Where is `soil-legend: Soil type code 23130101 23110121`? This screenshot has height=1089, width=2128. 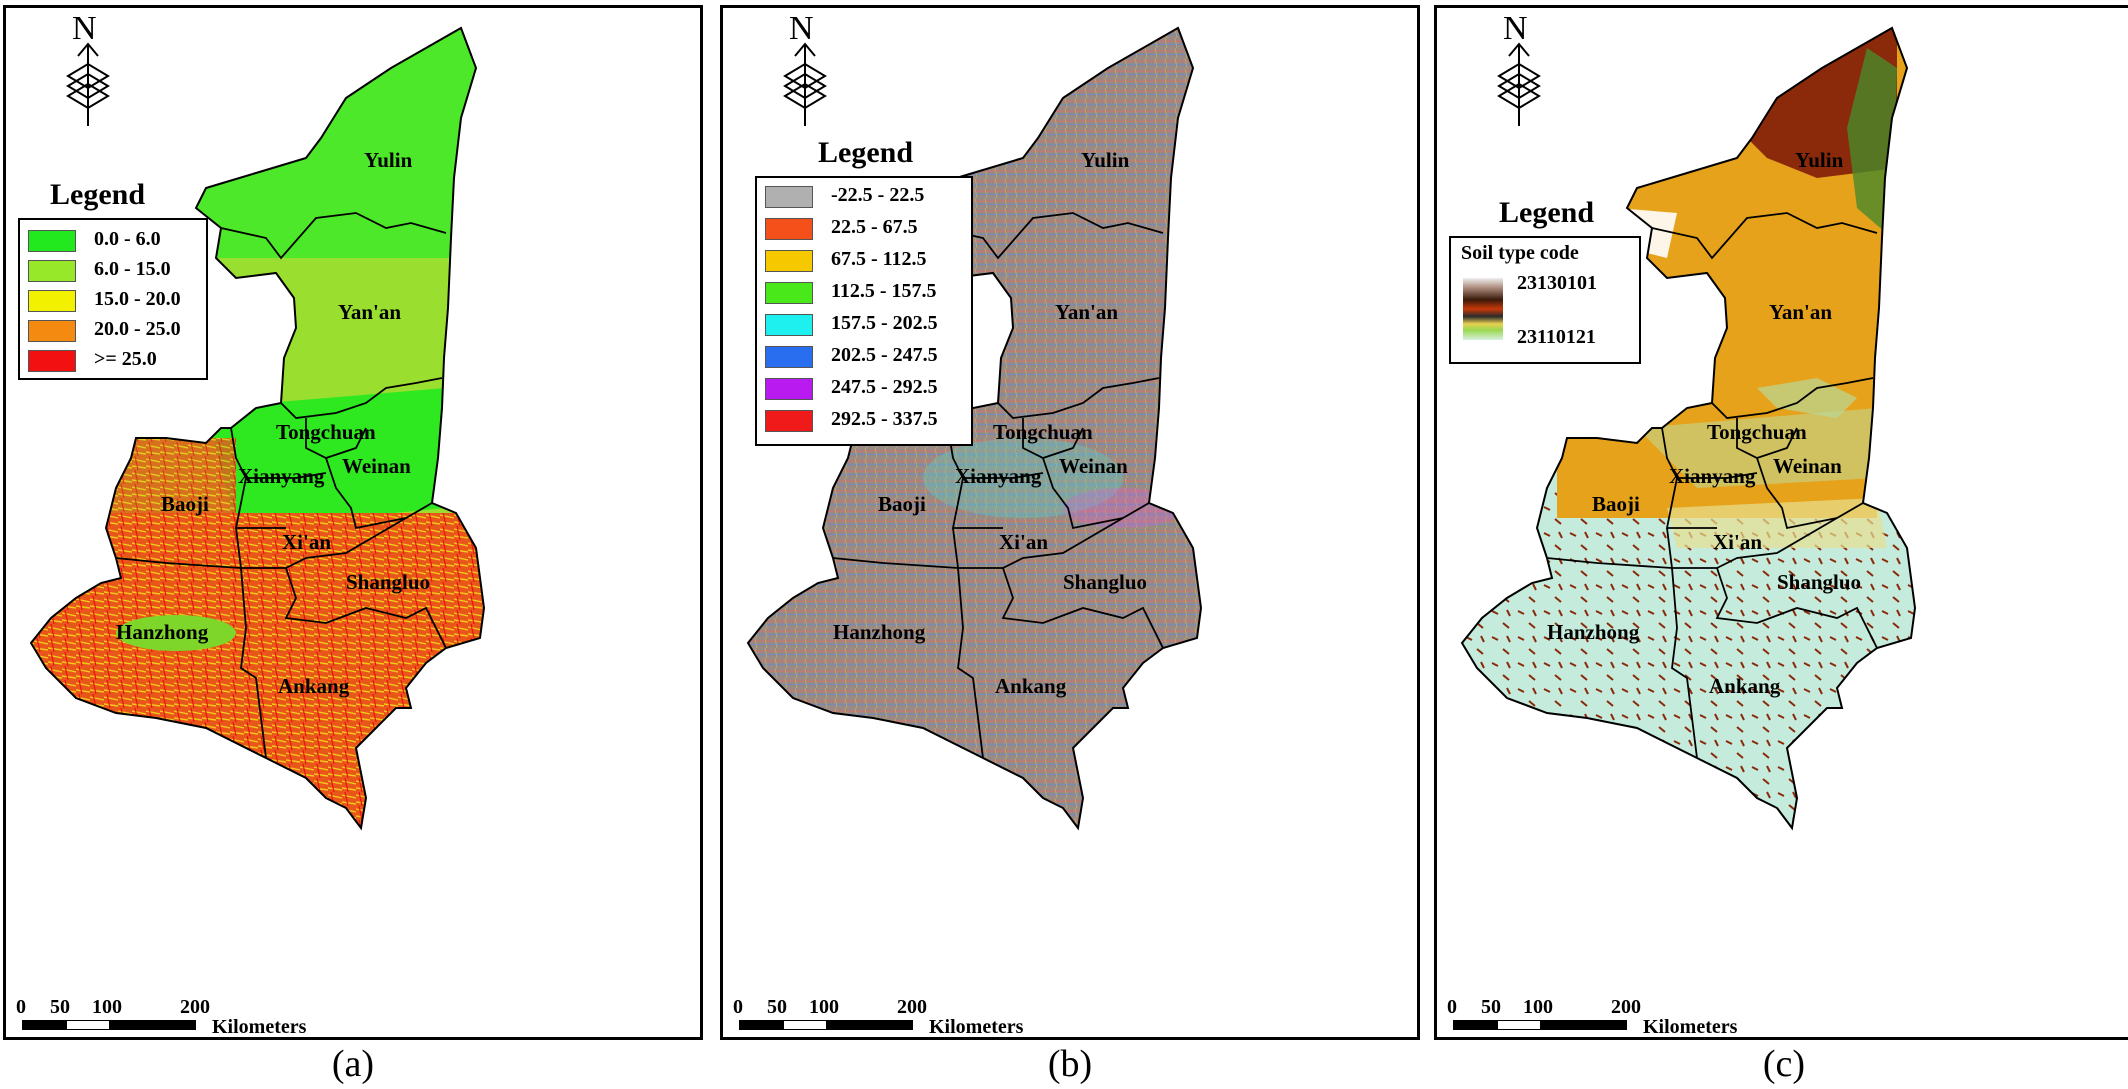 soil-legend: Soil type code 23130101 23110121 is located at coordinates (1545, 300).